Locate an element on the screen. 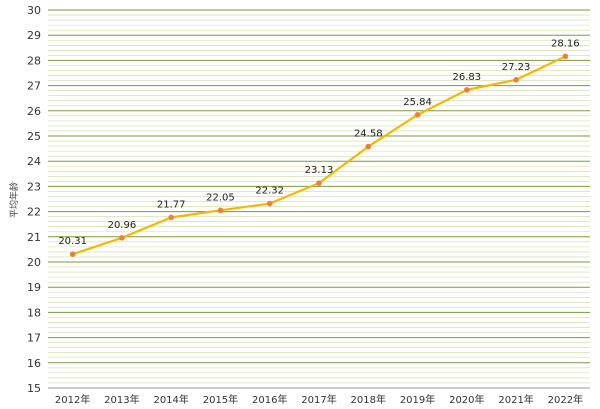 The height and width of the screenshot is (409, 600). x-tick-label: 2016年 is located at coordinates (269, 399).